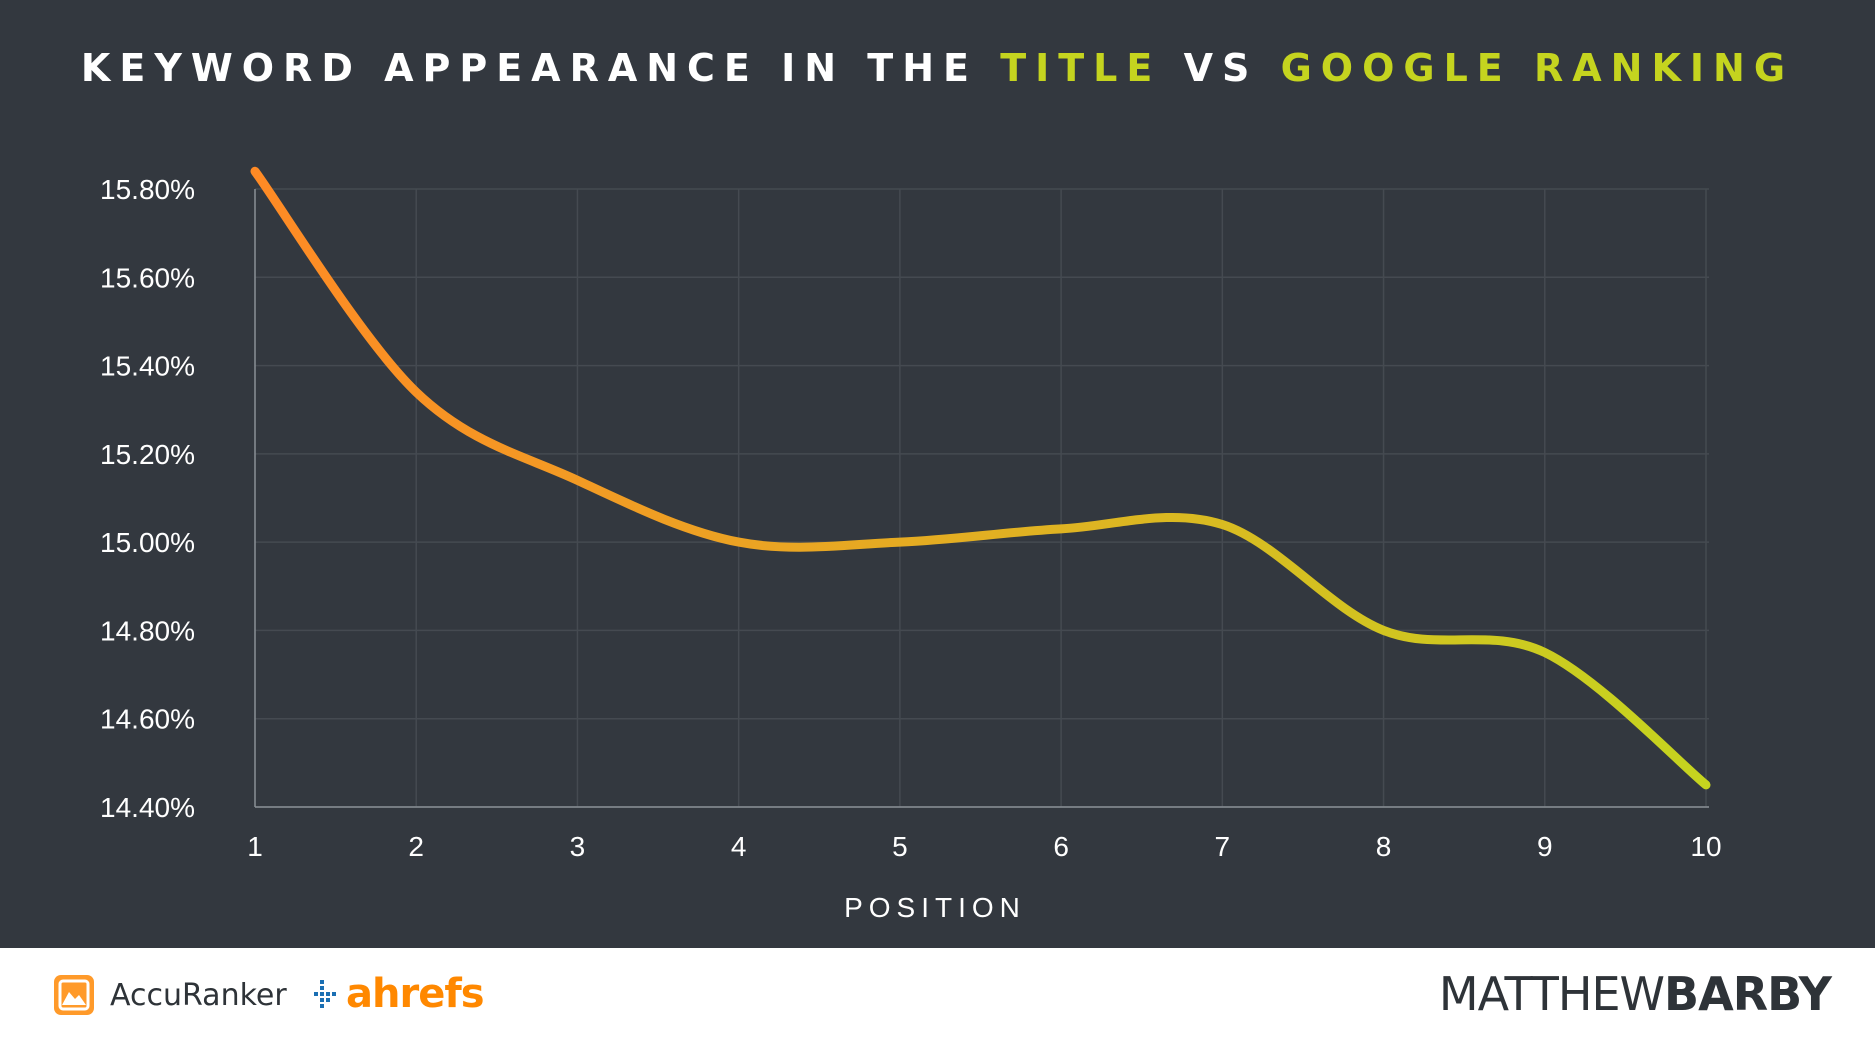 The height and width of the screenshot is (1042, 1875). Describe the element at coordinates (1537, 68) in the screenshot. I see `title-highlight-ranking: GOOGLE RANKING` at that location.